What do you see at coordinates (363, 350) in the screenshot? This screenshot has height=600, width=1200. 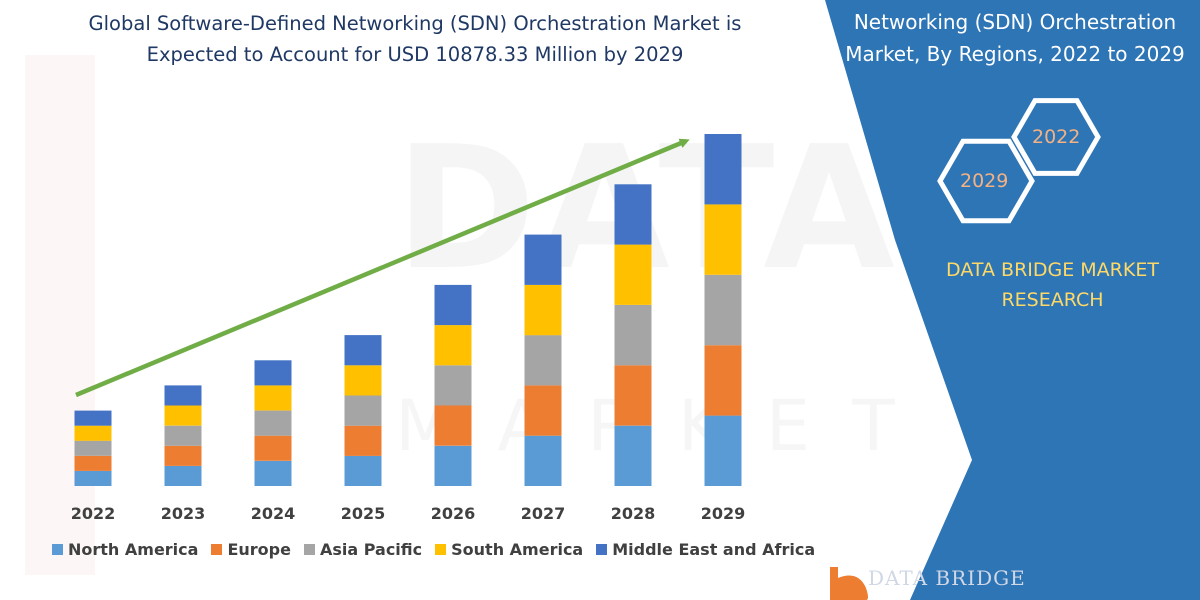 I see `bar-segment-2025-middle-east-and-africa` at bounding box center [363, 350].